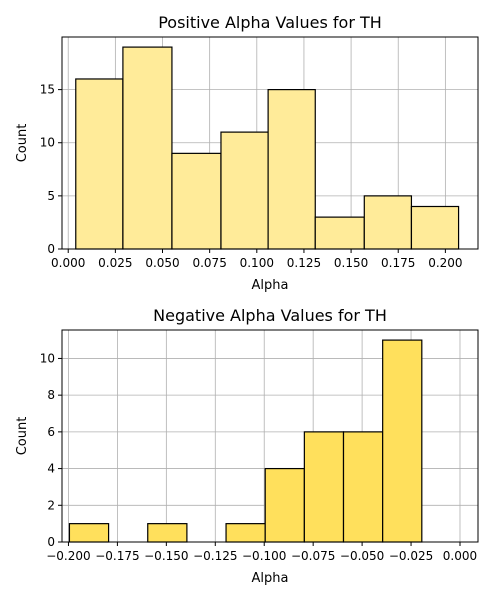 This screenshot has width=500, height=600. I want to click on y-tick-label: 5, so click(51, 196).